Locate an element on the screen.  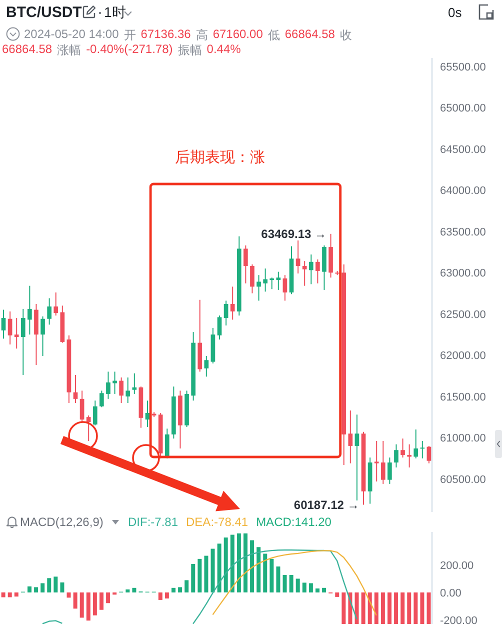
text: 67160.00 is located at coordinates (237, 34).